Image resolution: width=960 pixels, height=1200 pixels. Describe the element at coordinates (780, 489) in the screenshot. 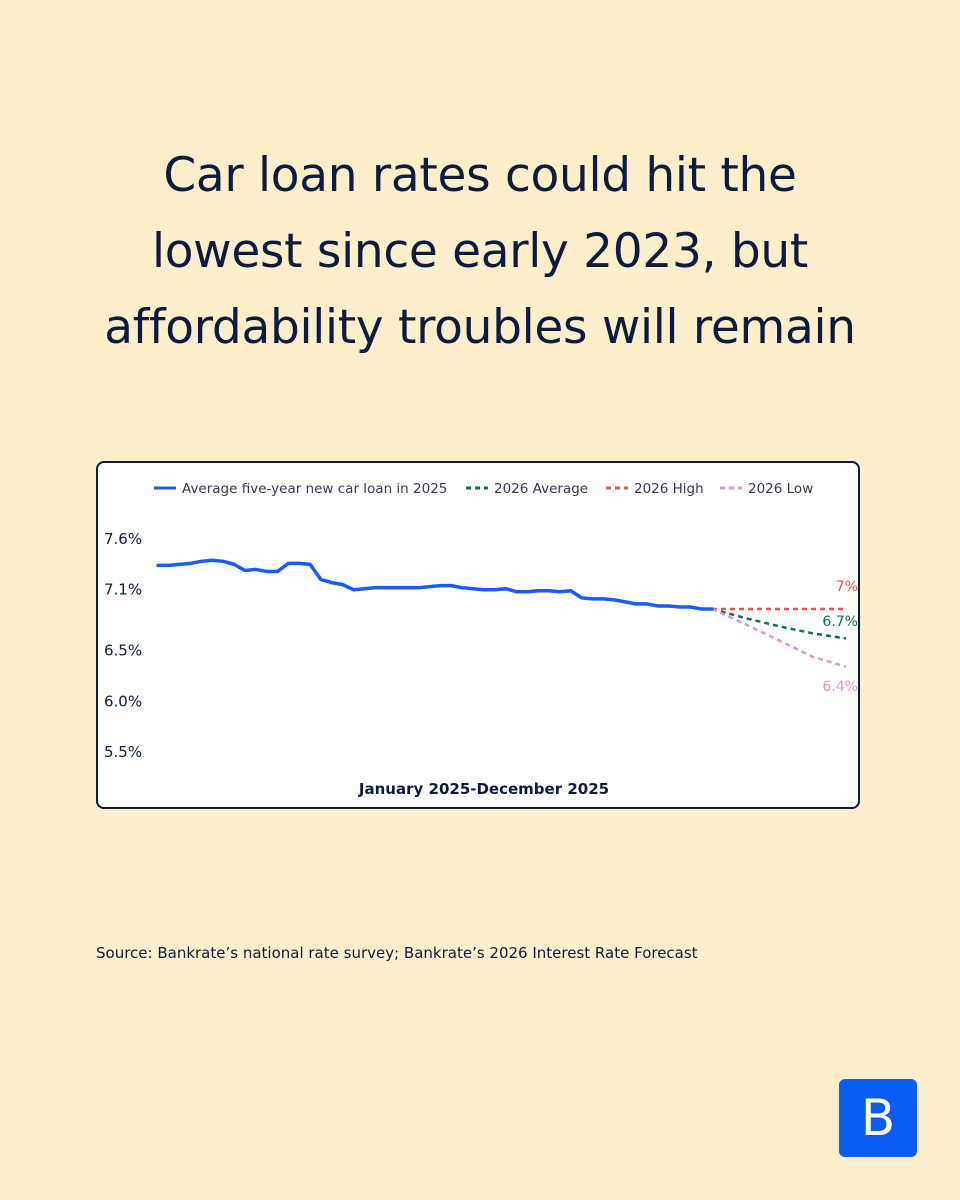

I see `legend-label: 2026 Low` at that location.